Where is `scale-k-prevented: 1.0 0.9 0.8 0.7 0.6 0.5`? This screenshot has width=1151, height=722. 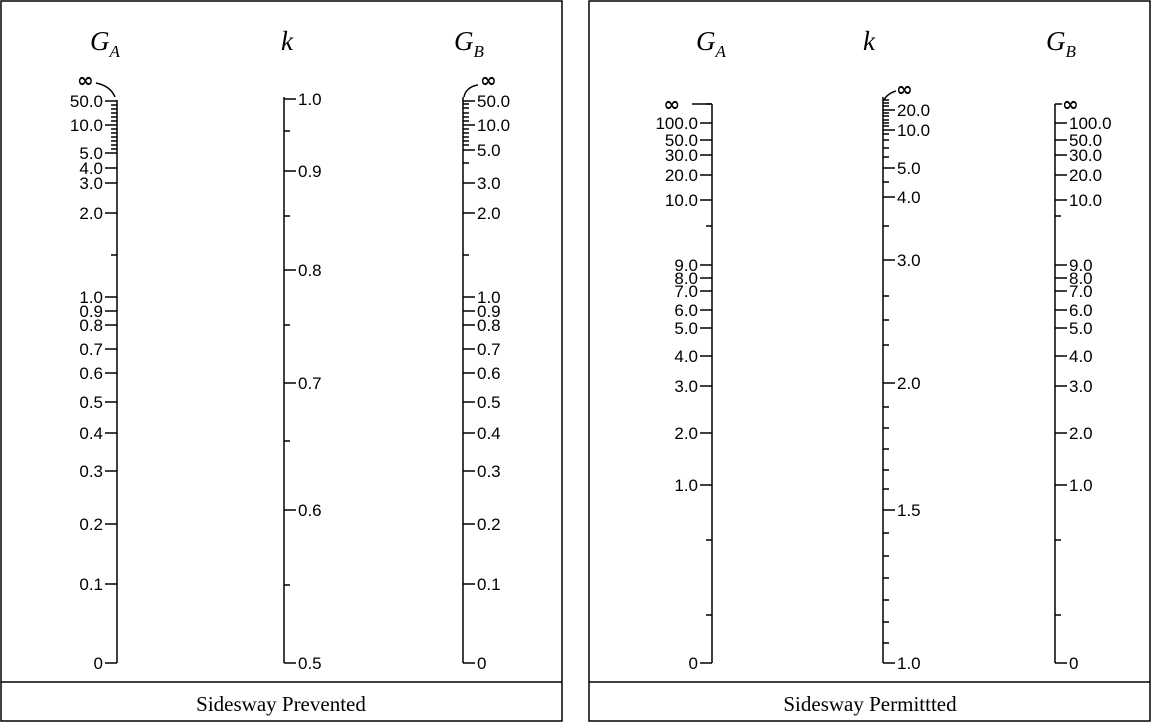
scale-k-prevented: 1.0 0.9 0.8 0.7 0.6 0.5 is located at coordinates (302, 381).